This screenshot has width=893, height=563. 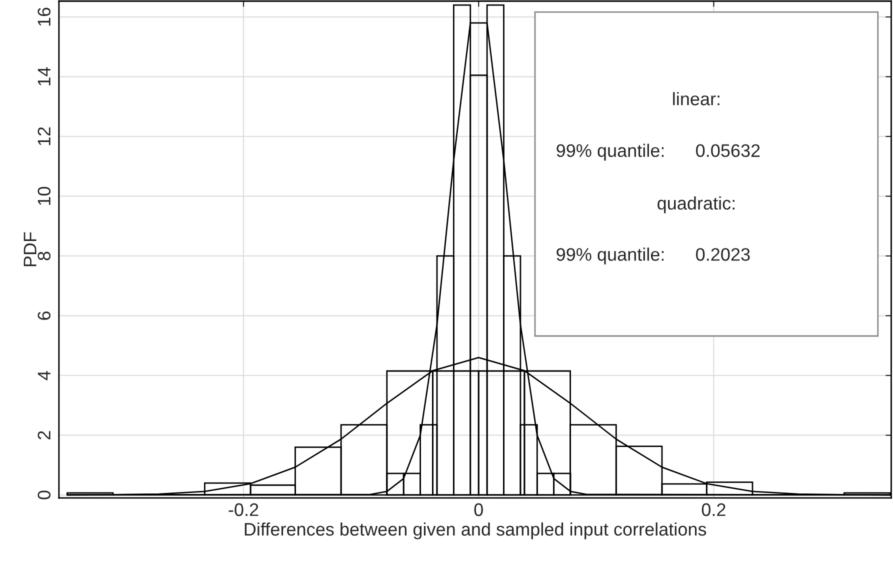 I want to click on y-tick-label: 12, so click(x=44, y=136).